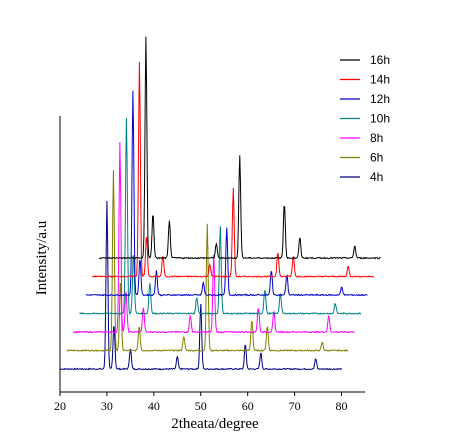 The height and width of the screenshot is (446, 462). Describe the element at coordinates (376, 158) in the screenshot. I see `legend-label-6h: 6h` at that location.